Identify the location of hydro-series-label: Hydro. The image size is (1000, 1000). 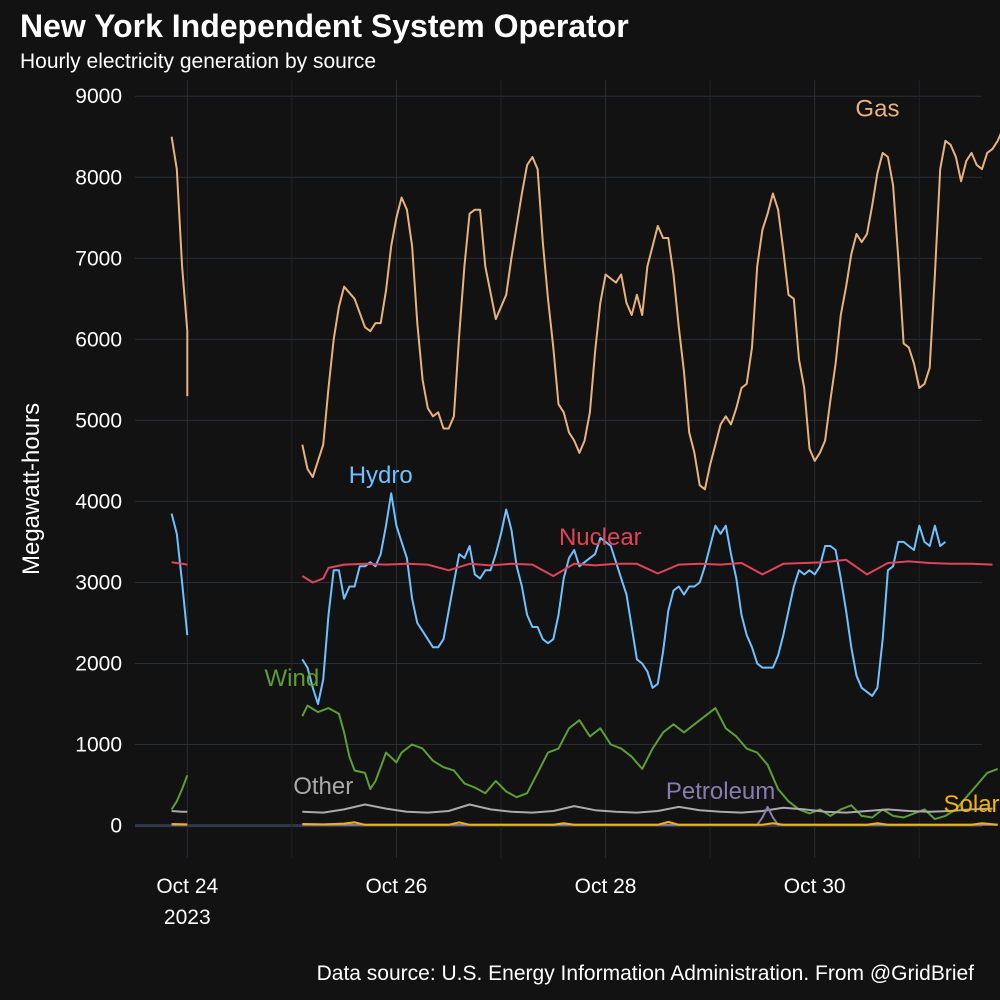
(381, 475).